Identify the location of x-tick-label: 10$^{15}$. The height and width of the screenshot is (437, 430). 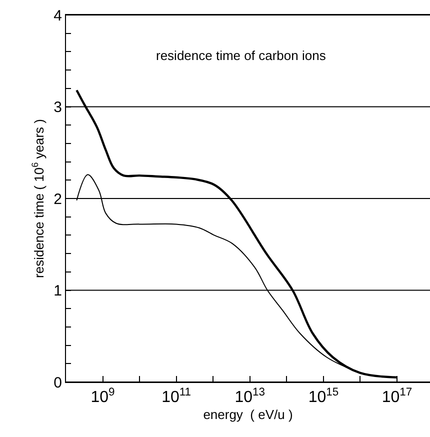
(323, 396).